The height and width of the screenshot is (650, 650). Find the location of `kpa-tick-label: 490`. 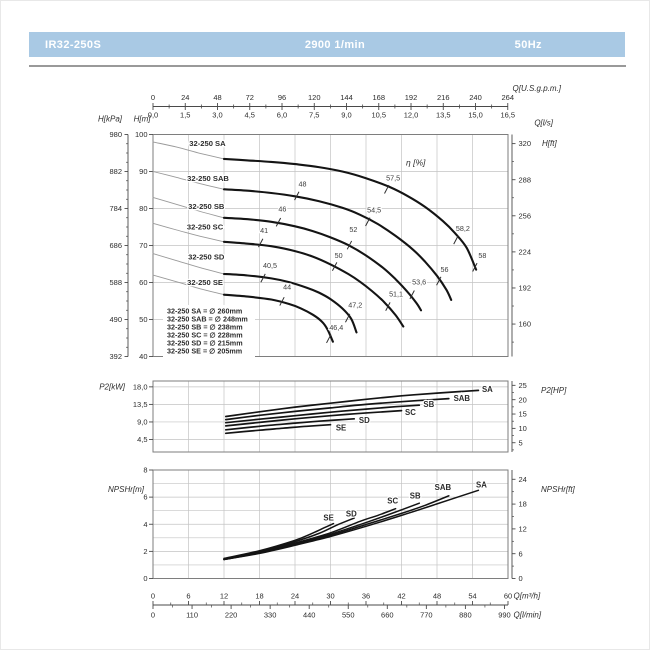

kpa-tick-label: 490 is located at coordinates (115, 319).